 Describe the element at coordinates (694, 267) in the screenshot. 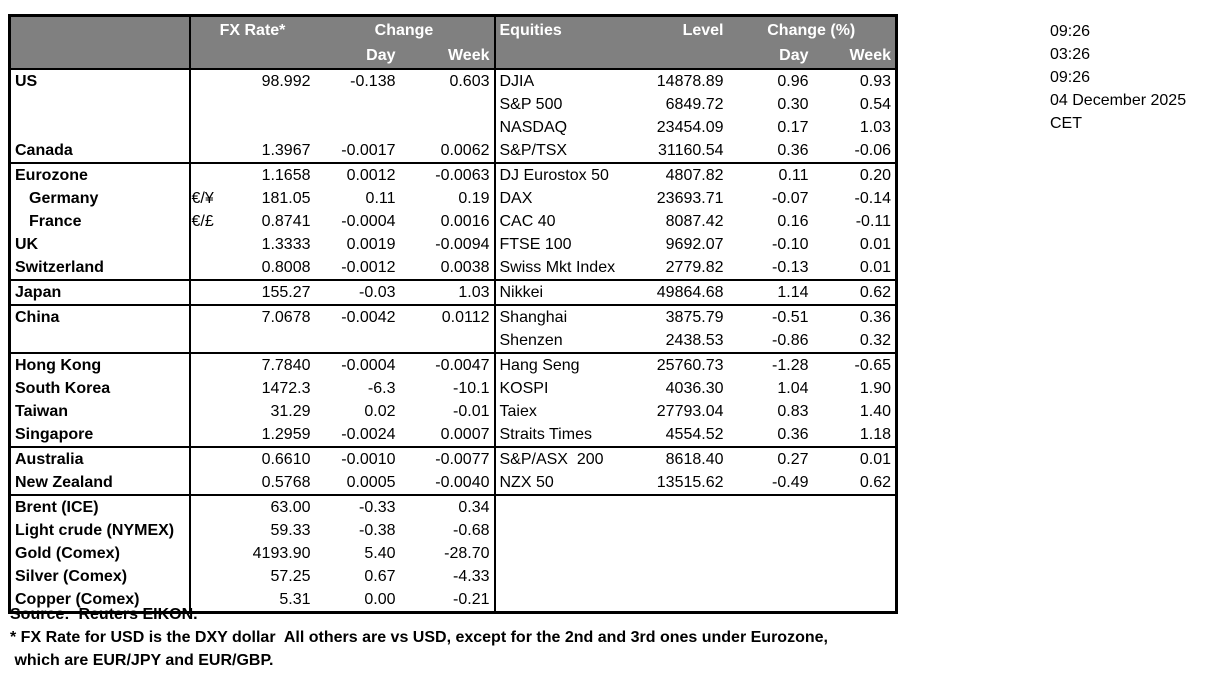

I see `equity-level-cell: 2779.82` at that location.